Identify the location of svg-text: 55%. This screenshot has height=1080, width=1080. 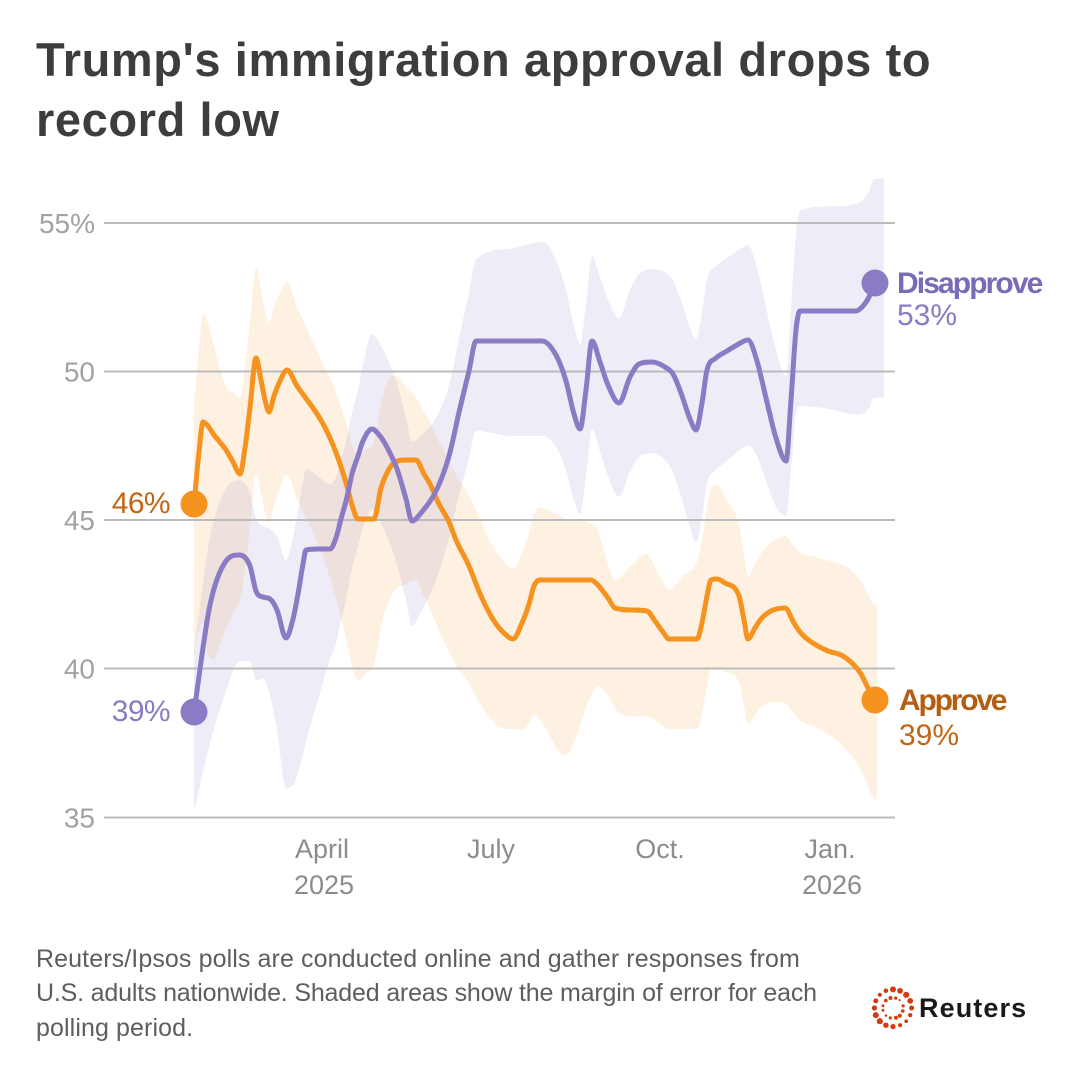
(67, 223).